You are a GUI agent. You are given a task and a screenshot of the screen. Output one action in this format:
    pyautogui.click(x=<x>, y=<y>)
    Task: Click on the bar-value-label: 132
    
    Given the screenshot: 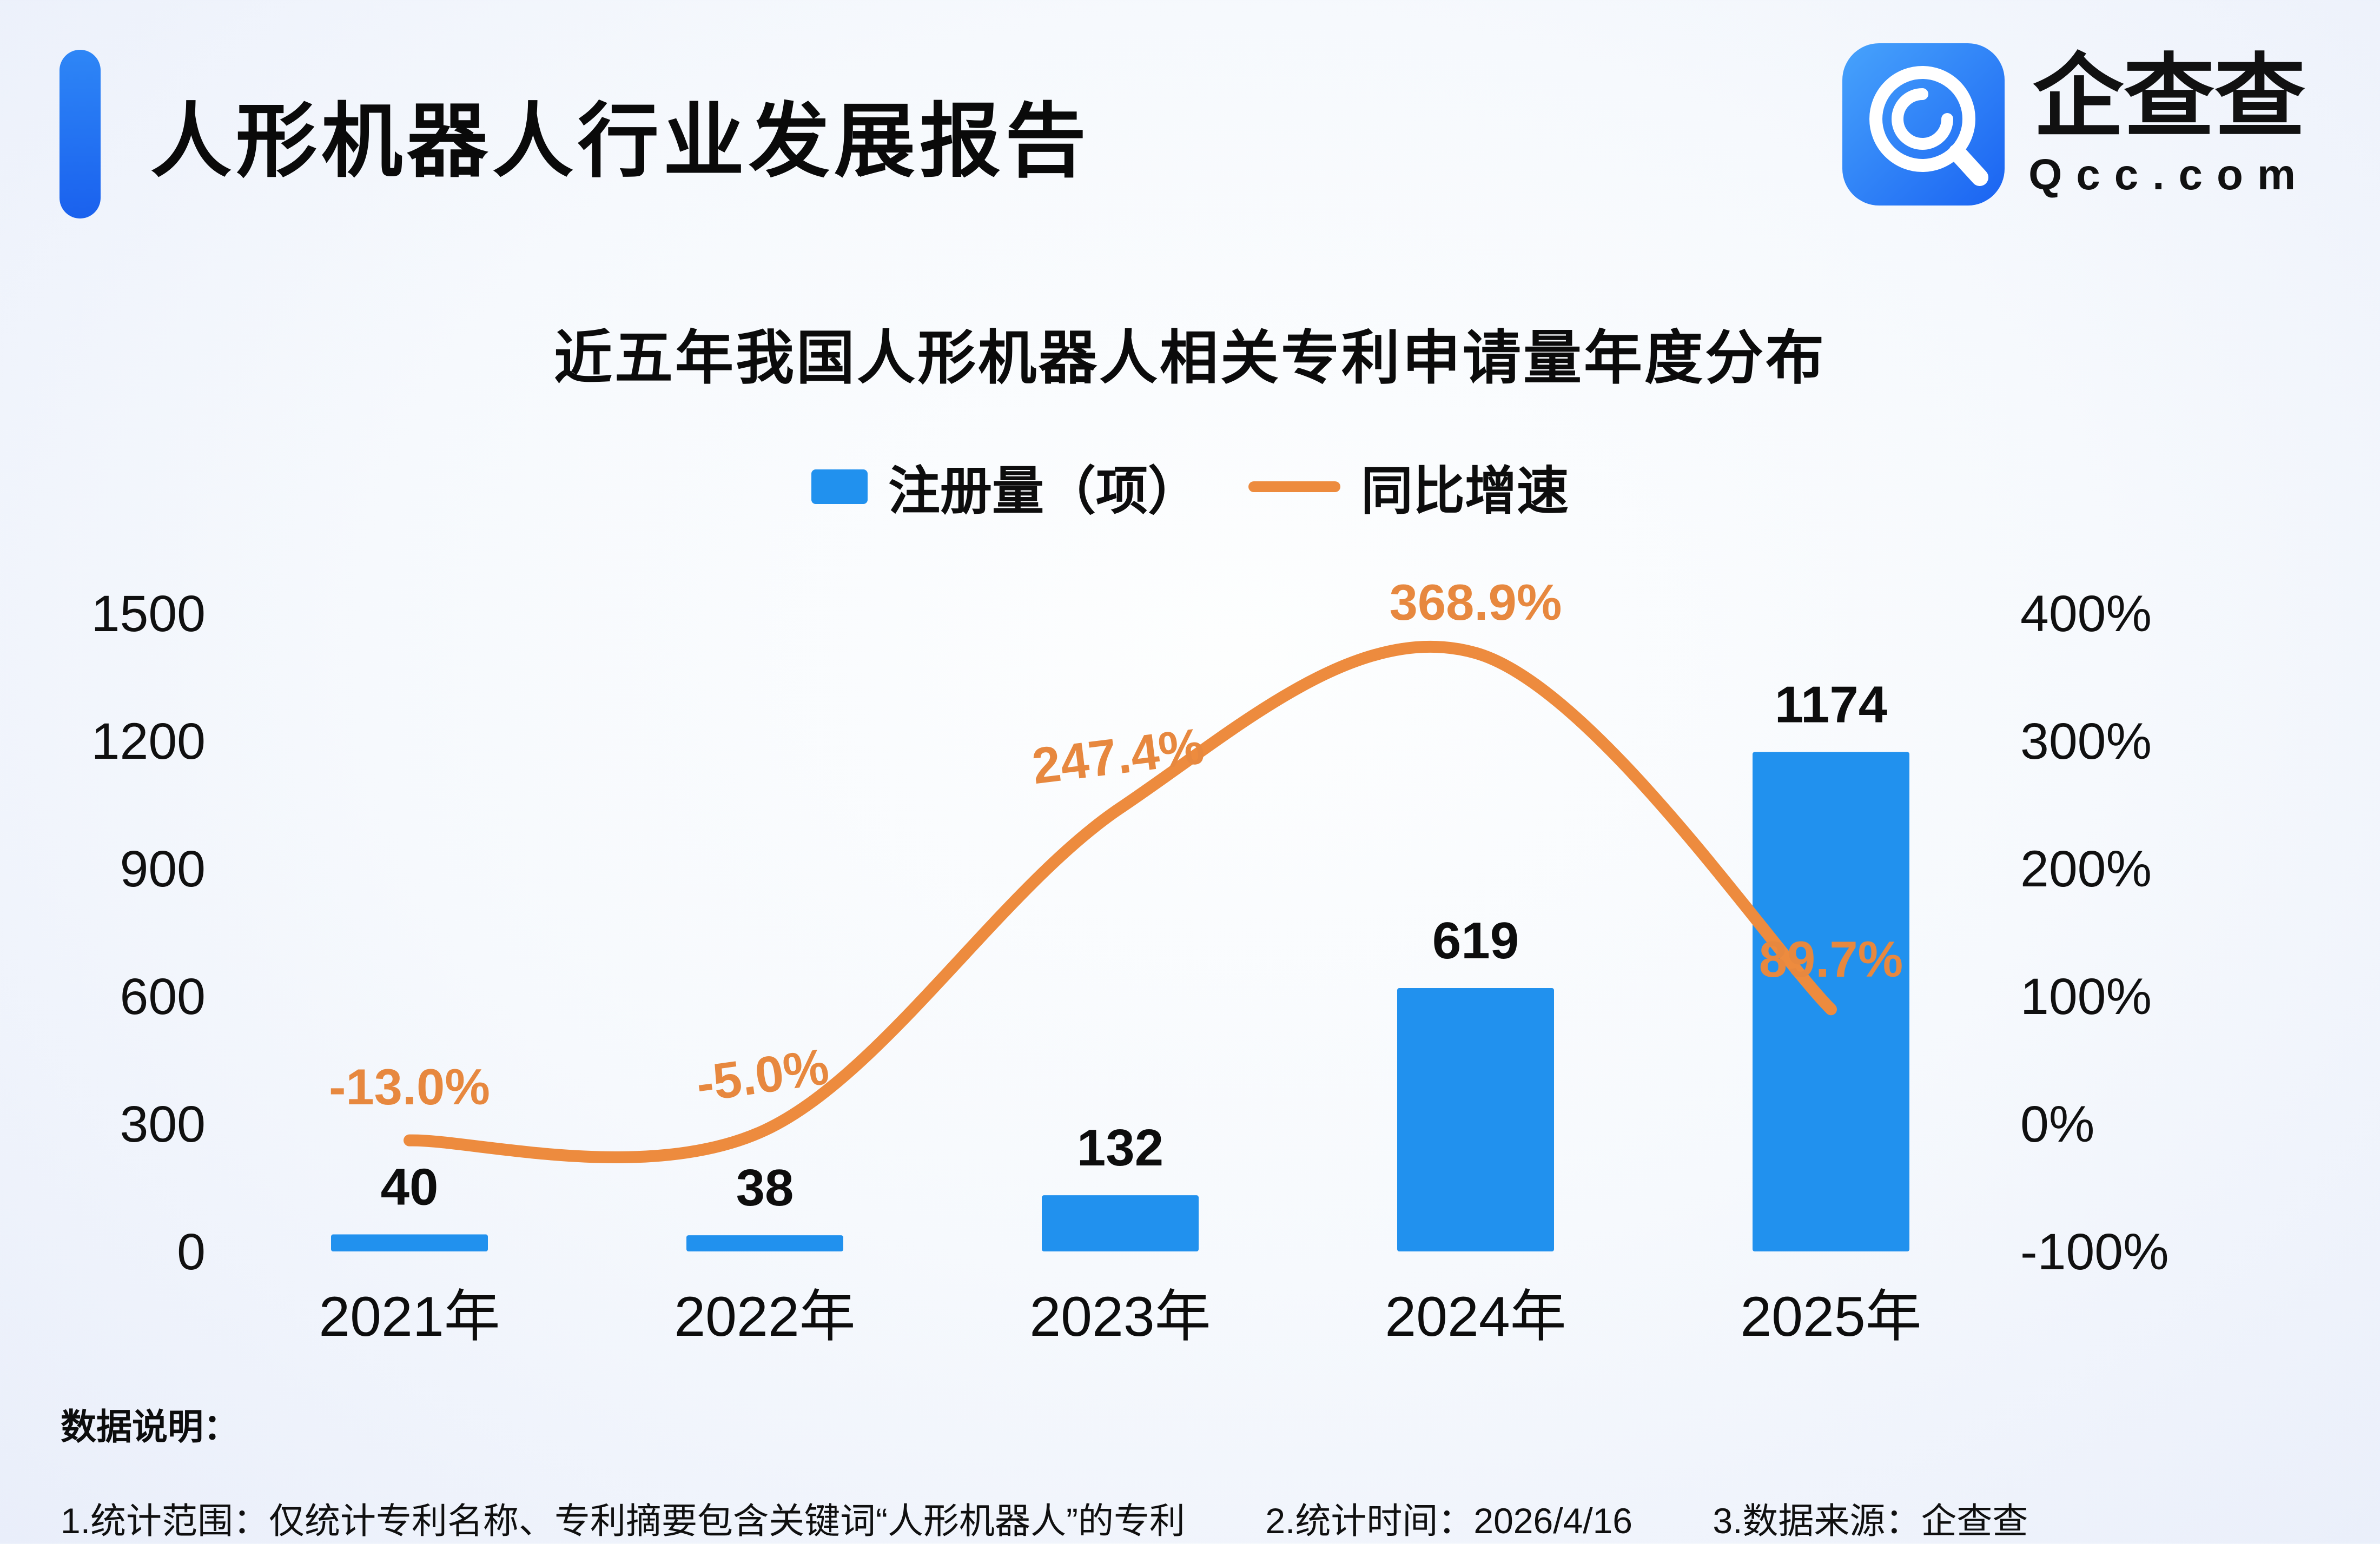 What is the action you would take?
    pyautogui.click(x=1120, y=1148)
    